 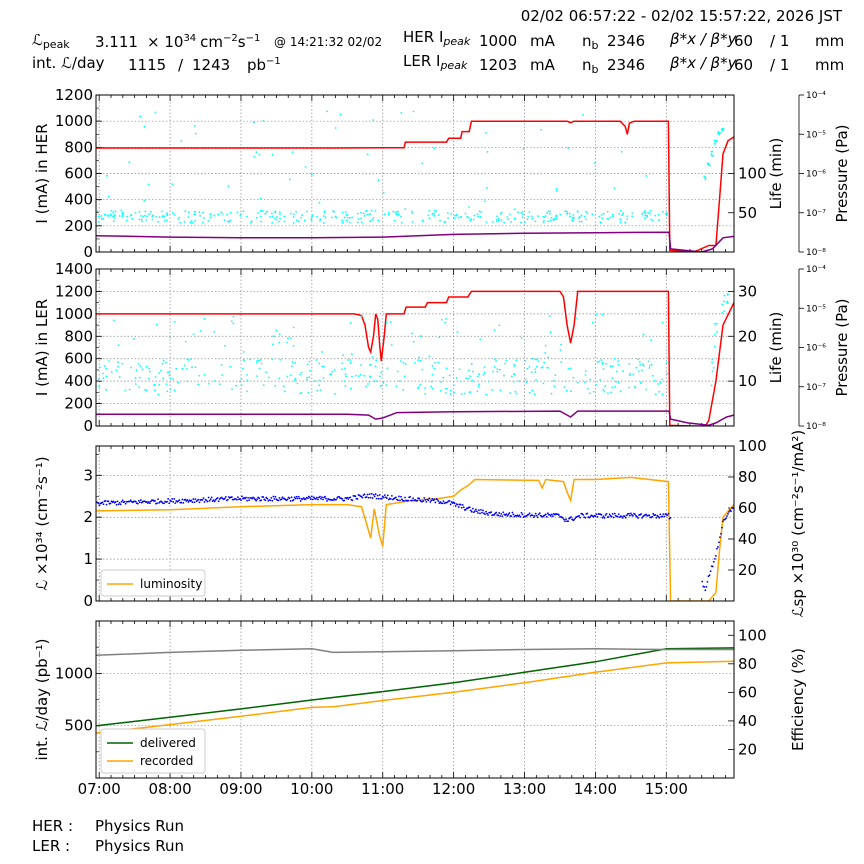 What do you see at coordinates (524, 789) in the screenshot?
I see `x-tick-label: 13:00` at bounding box center [524, 789].